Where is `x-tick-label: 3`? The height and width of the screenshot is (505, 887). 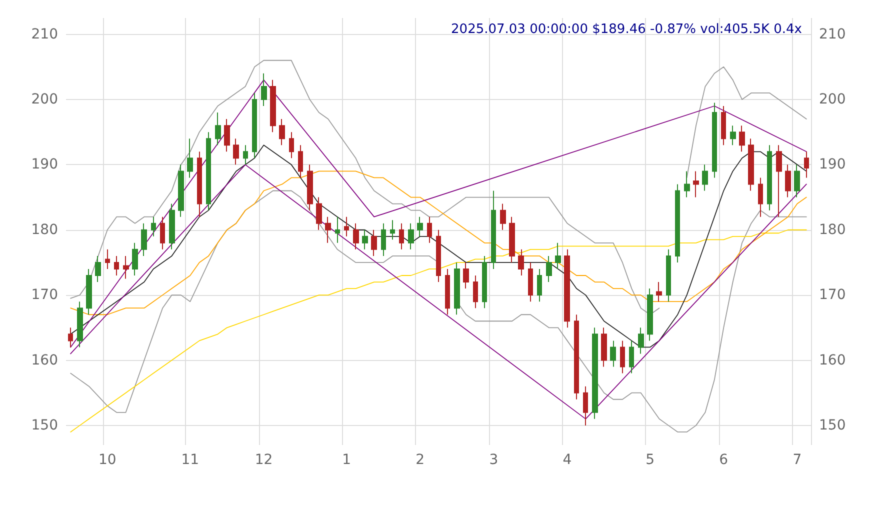 x-tick-label: 3 is located at coordinates (493, 460).